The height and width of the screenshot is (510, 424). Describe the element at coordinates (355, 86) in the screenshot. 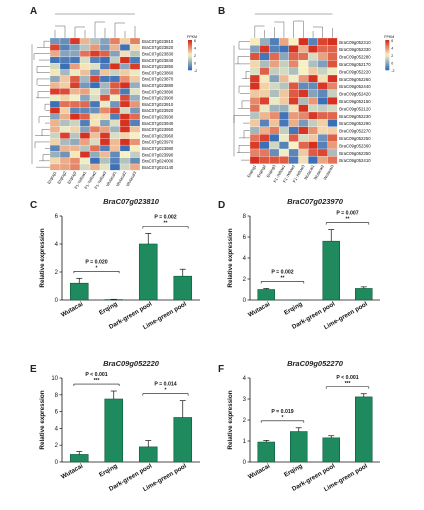

I see `gene-label: BraC09g052440` at that location.